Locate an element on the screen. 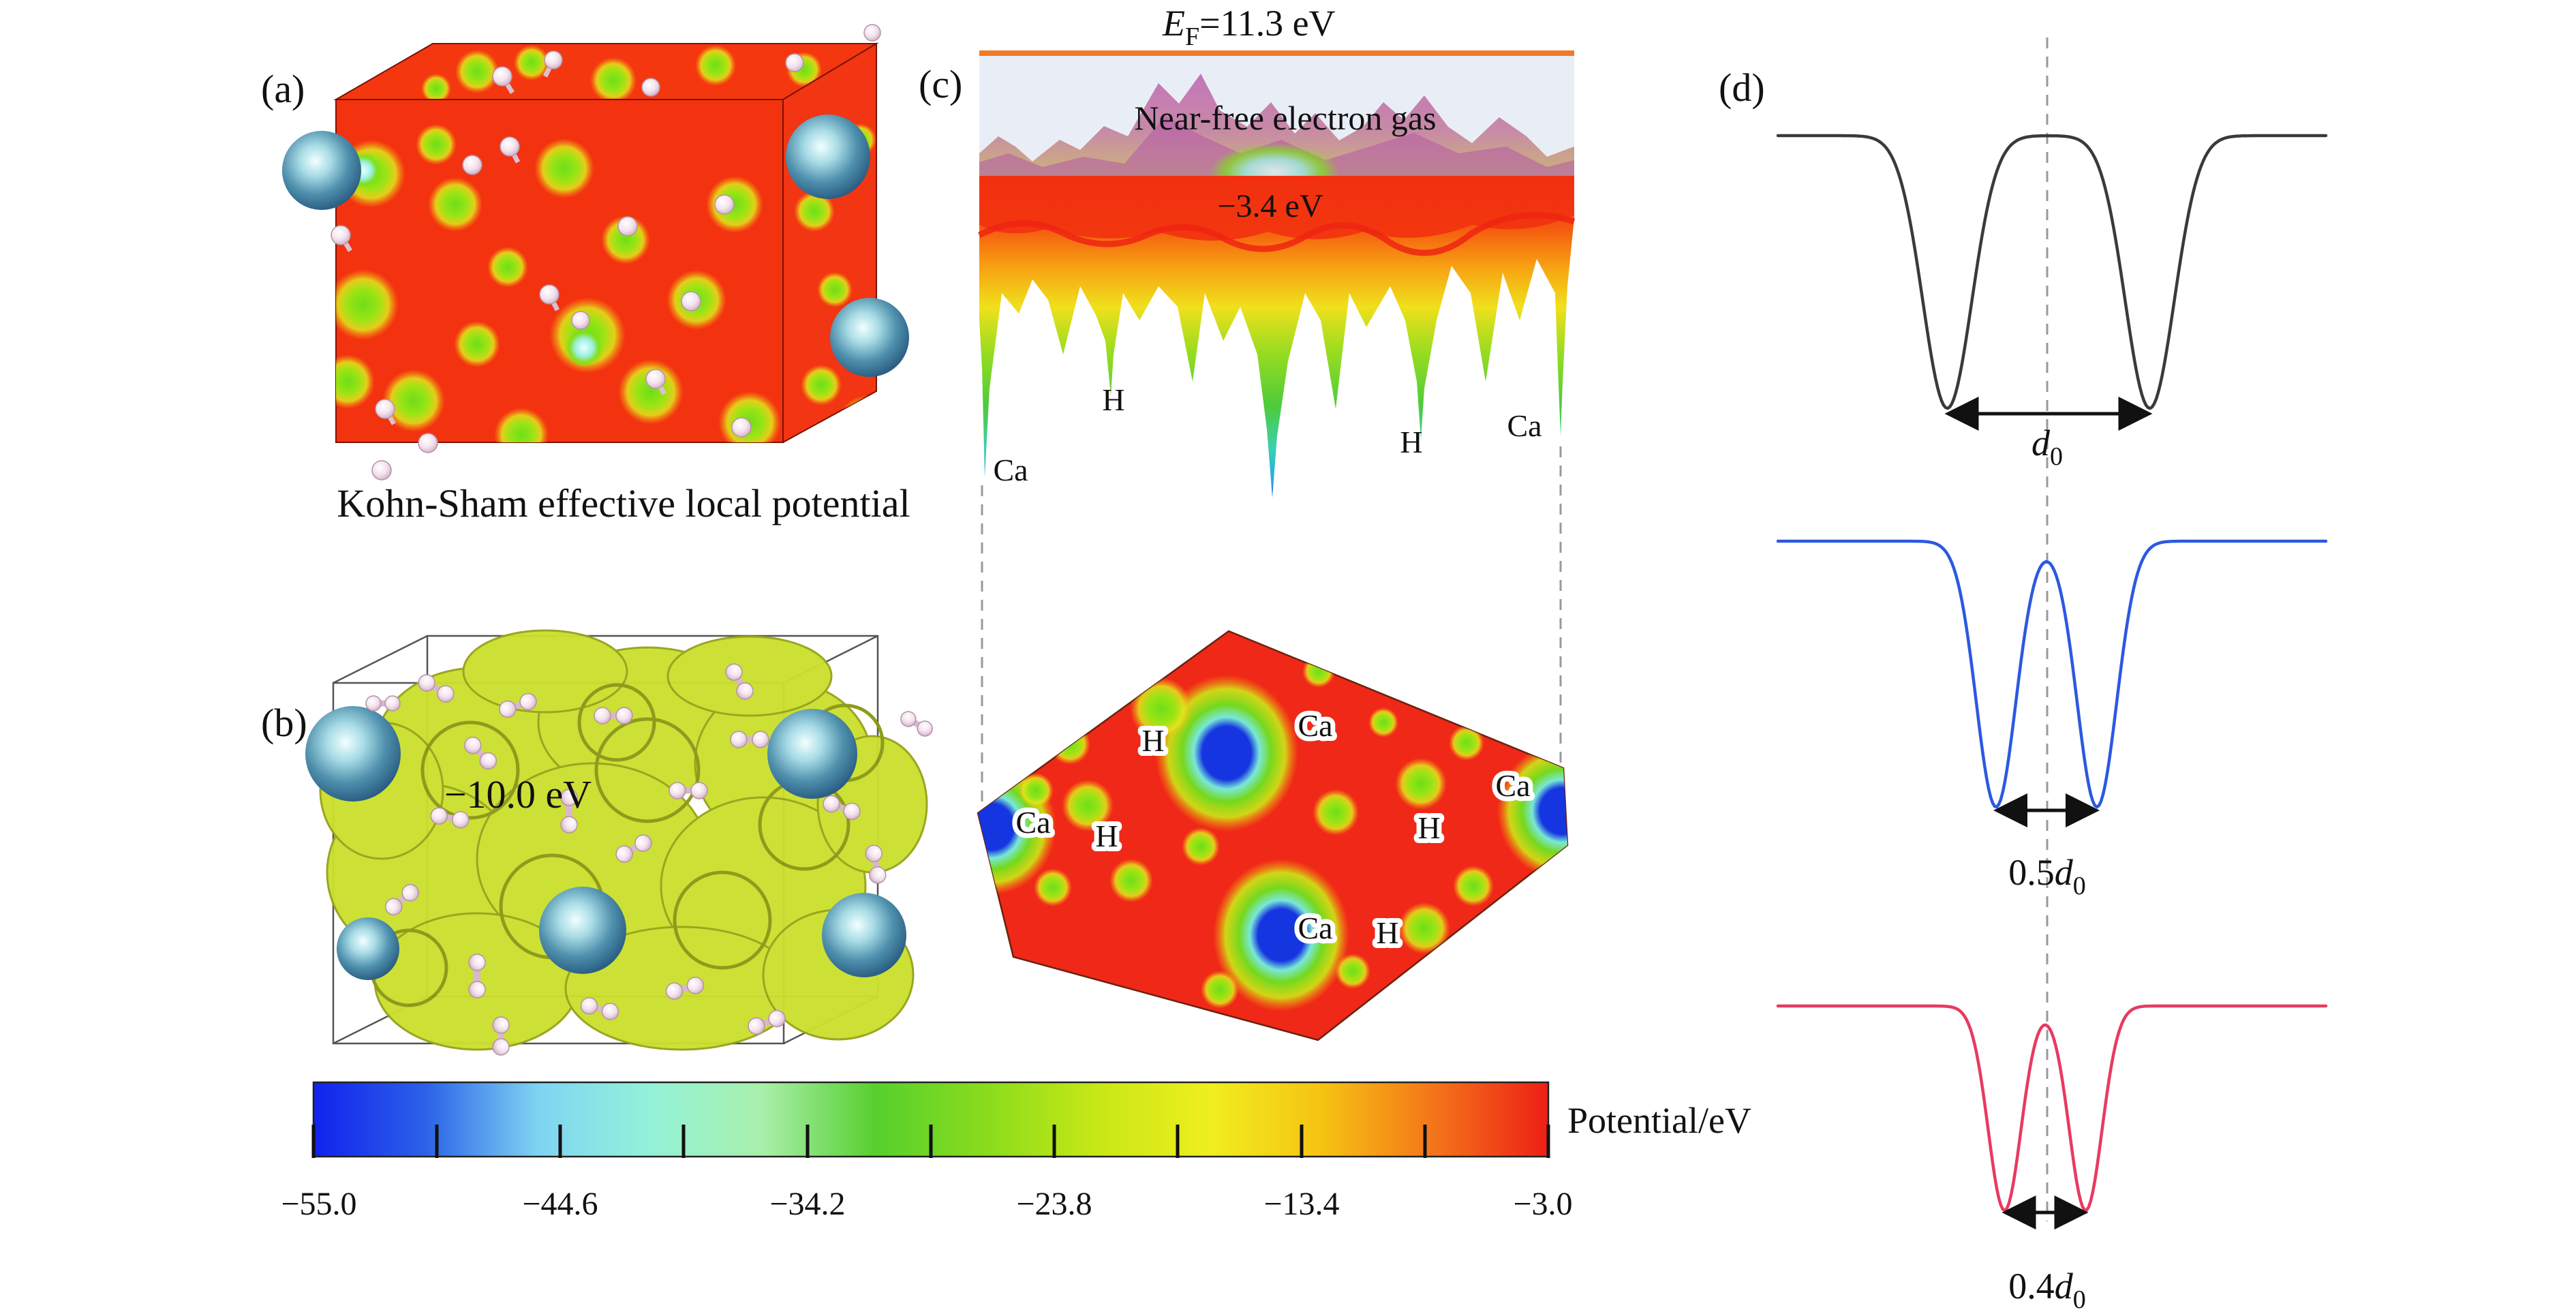 This screenshot has height=1312, width=2576. panel-a: (a) is located at coordinates (585, 274).